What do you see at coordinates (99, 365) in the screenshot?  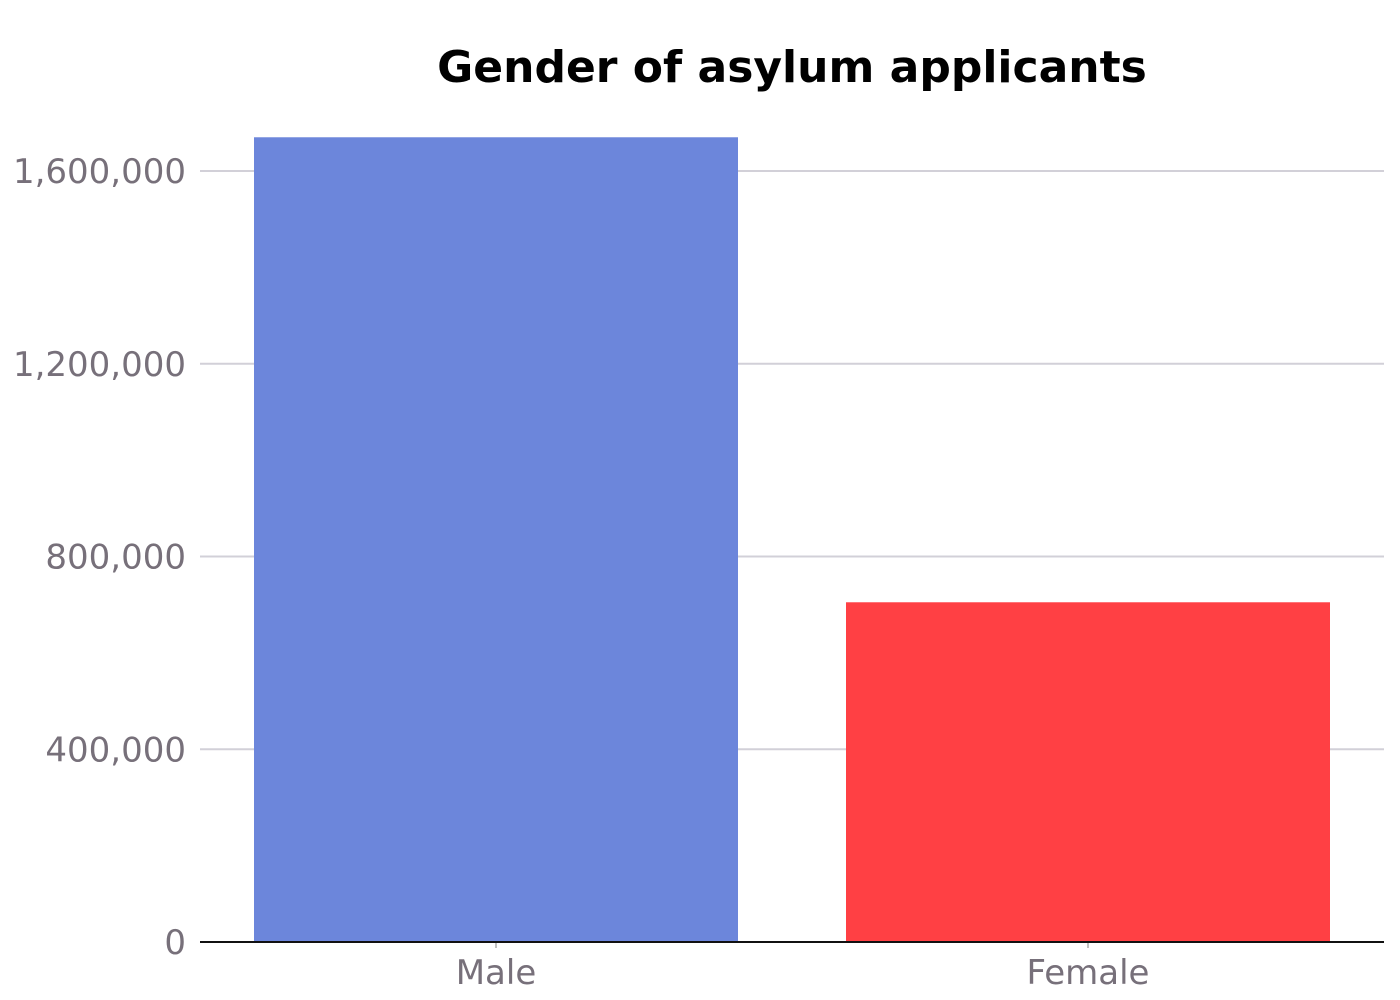 I see `y-tick-label: 1,200,000` at bounding box center [99, 365].